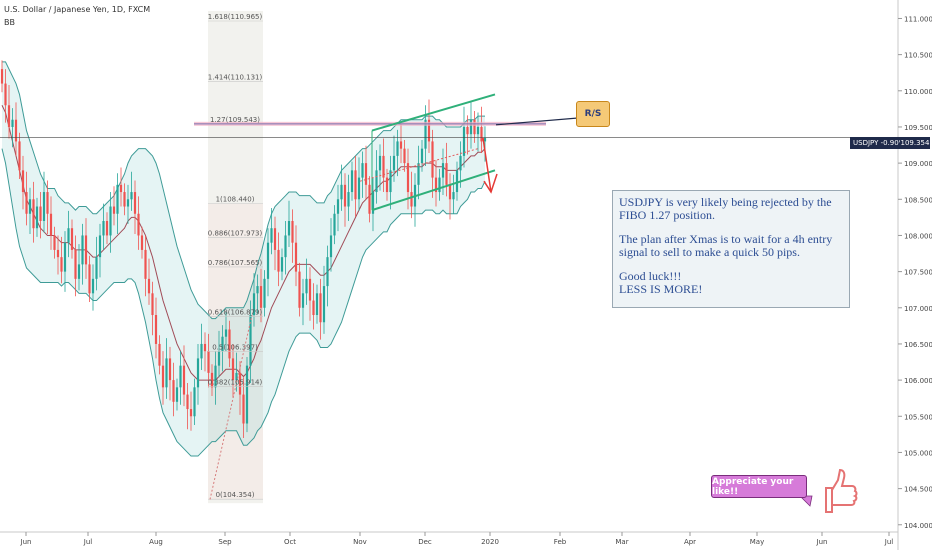 The image size is (932, 550). What do you see at coordinates (918, 417) in the screenshot?
I see `price-tick-label: 105.500` at bounding box center [918, 417].